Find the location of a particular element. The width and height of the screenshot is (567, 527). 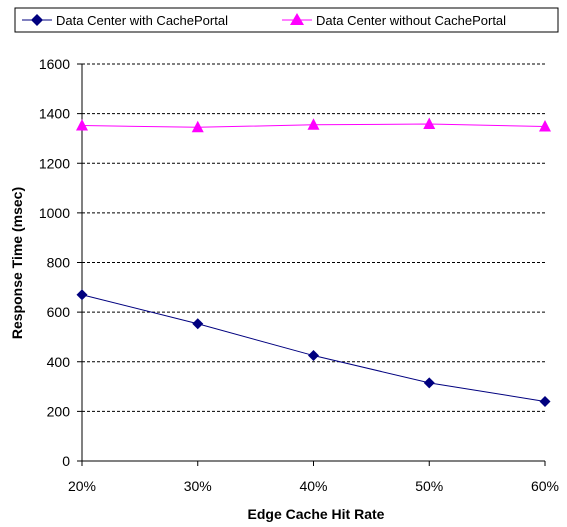

y-tick-label-5: 1000 is located at coordinates (54, 213).